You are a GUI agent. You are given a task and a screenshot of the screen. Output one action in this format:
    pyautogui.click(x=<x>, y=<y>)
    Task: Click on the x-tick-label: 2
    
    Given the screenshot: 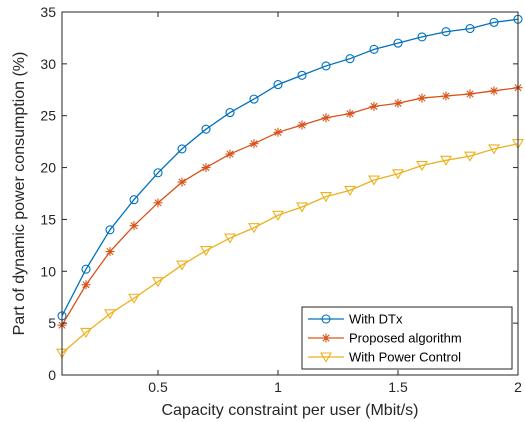 What is the action you would take?
    pyautogui.click(x=518, y=387)
    